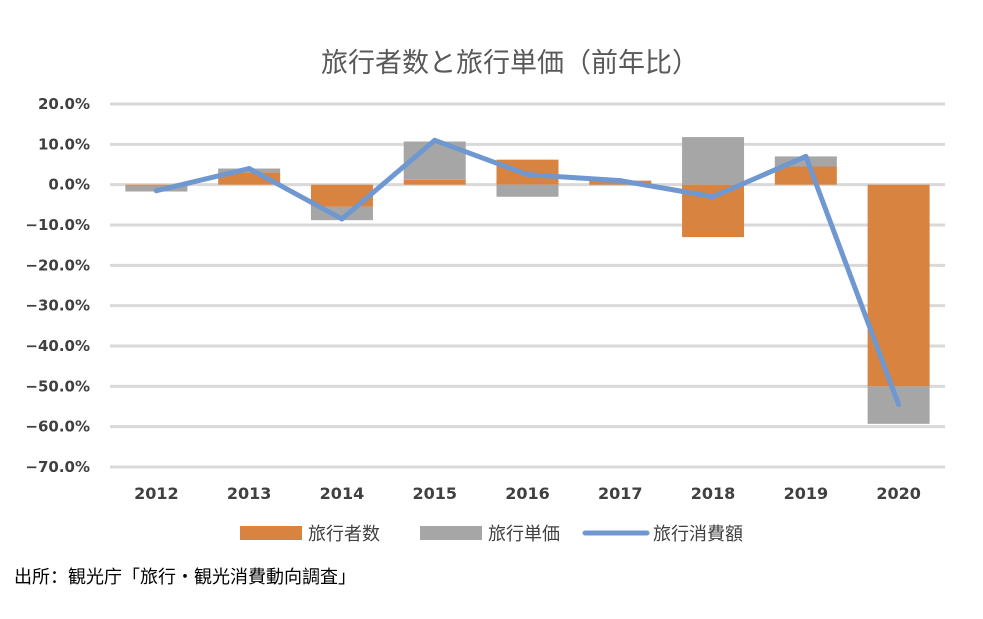 This screenshot has width=983, height=619. I want to click on y-tick-label: 20.0%, so click(64, 104).